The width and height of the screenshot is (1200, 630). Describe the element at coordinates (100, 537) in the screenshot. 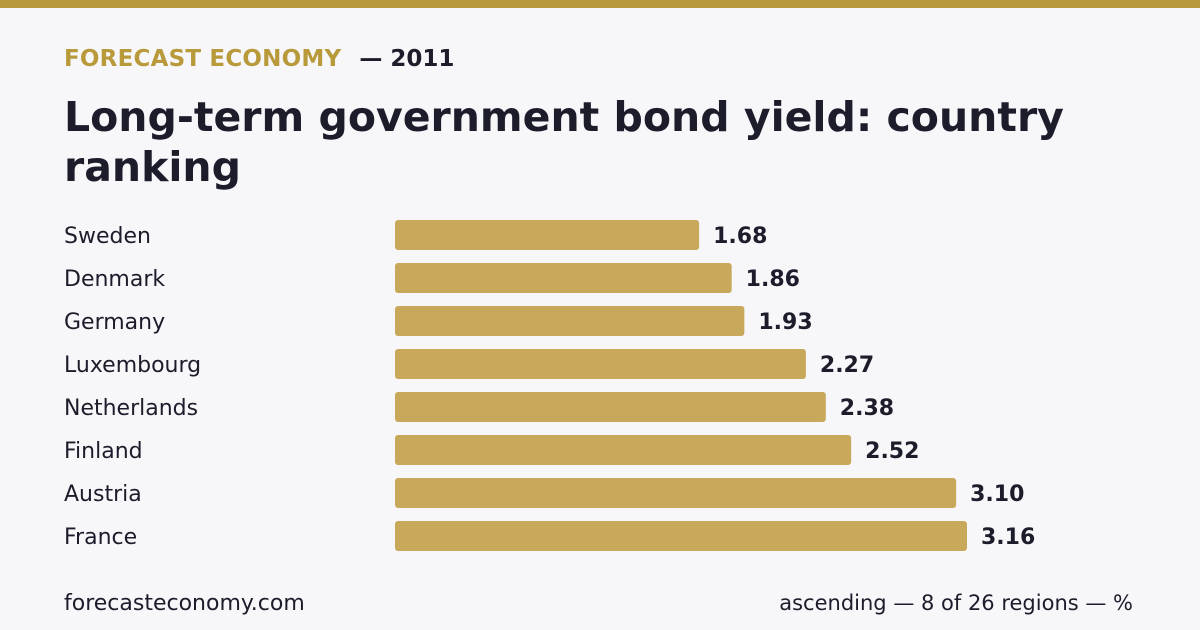

I see `category-label: France` at that location.